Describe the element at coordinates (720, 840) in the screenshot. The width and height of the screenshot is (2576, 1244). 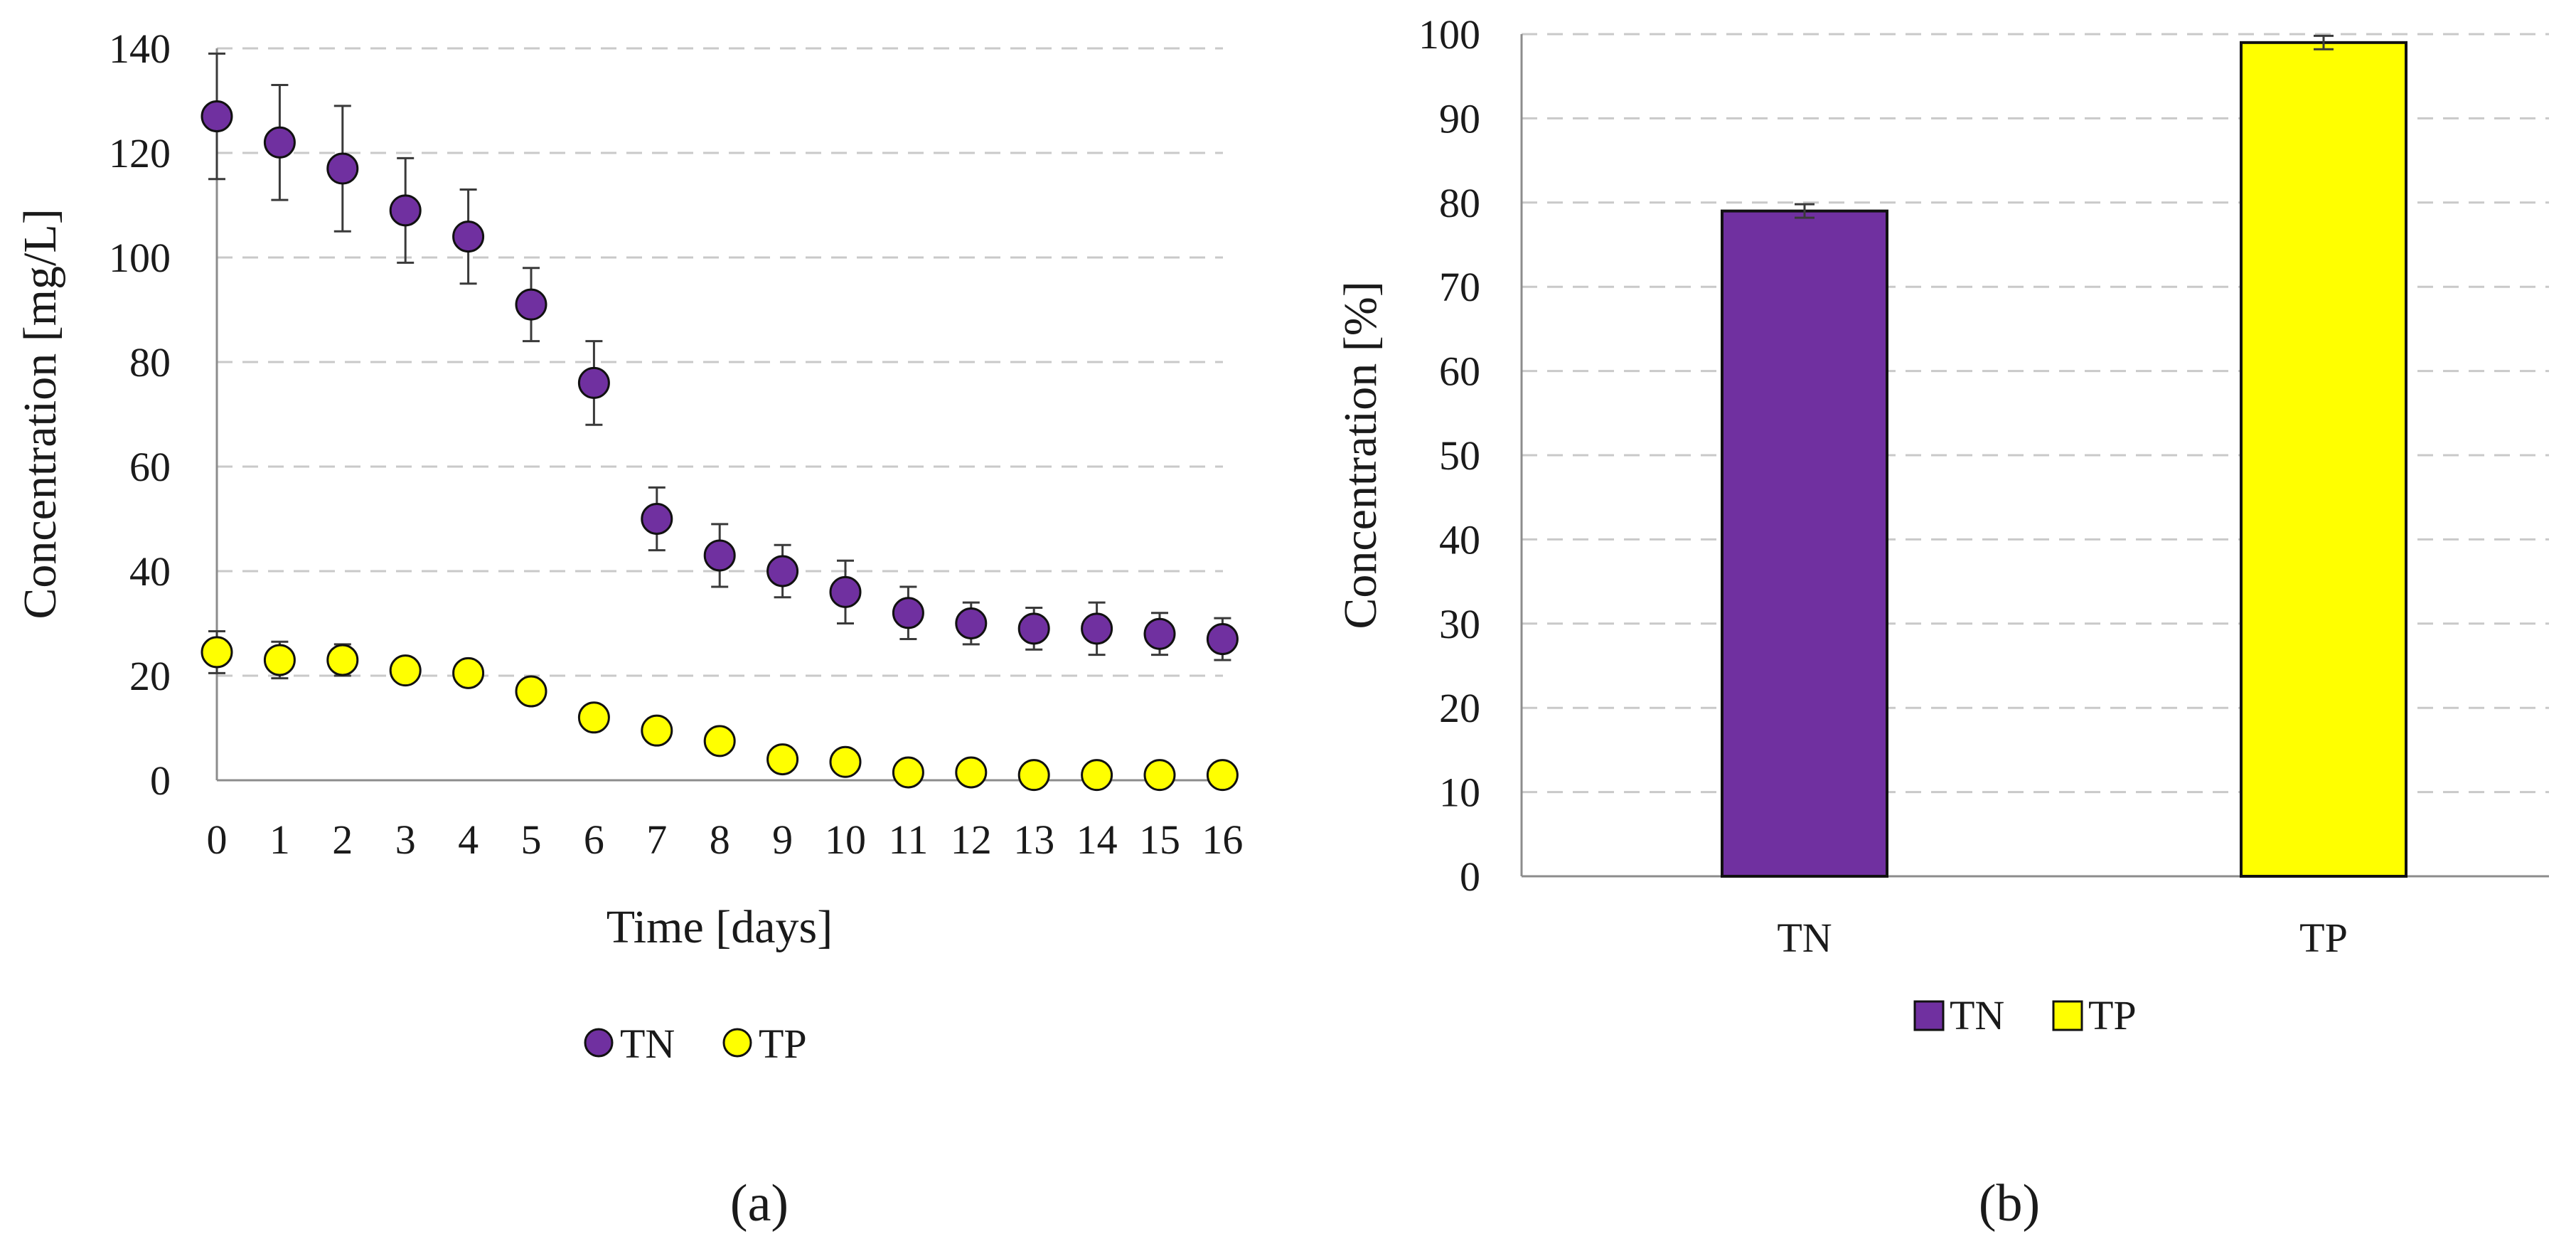
I see `x-tick-label: 8` at that location.